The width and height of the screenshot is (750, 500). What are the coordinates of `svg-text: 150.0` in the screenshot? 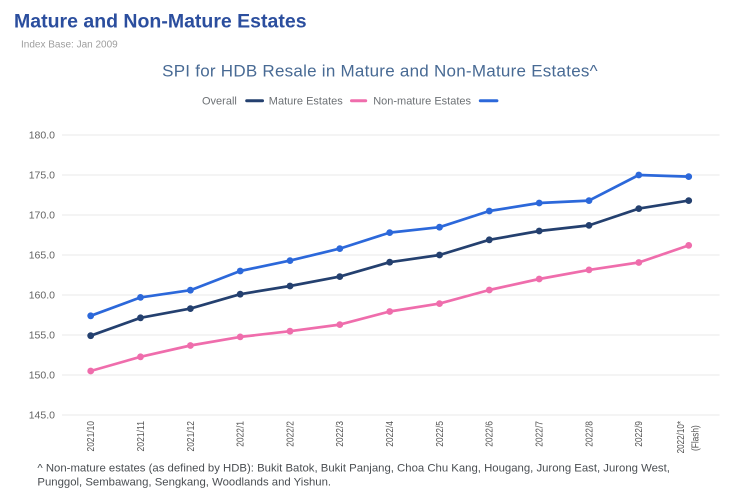 It's located at (42, 376).